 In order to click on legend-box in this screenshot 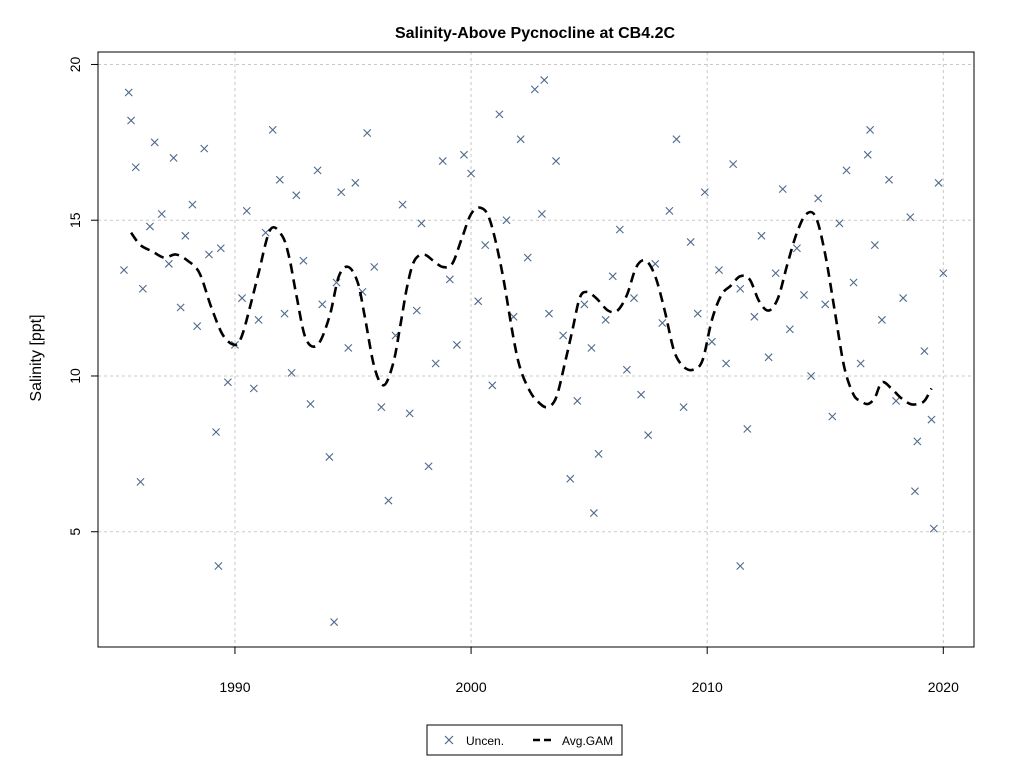, I will do `click(524, 740)`.